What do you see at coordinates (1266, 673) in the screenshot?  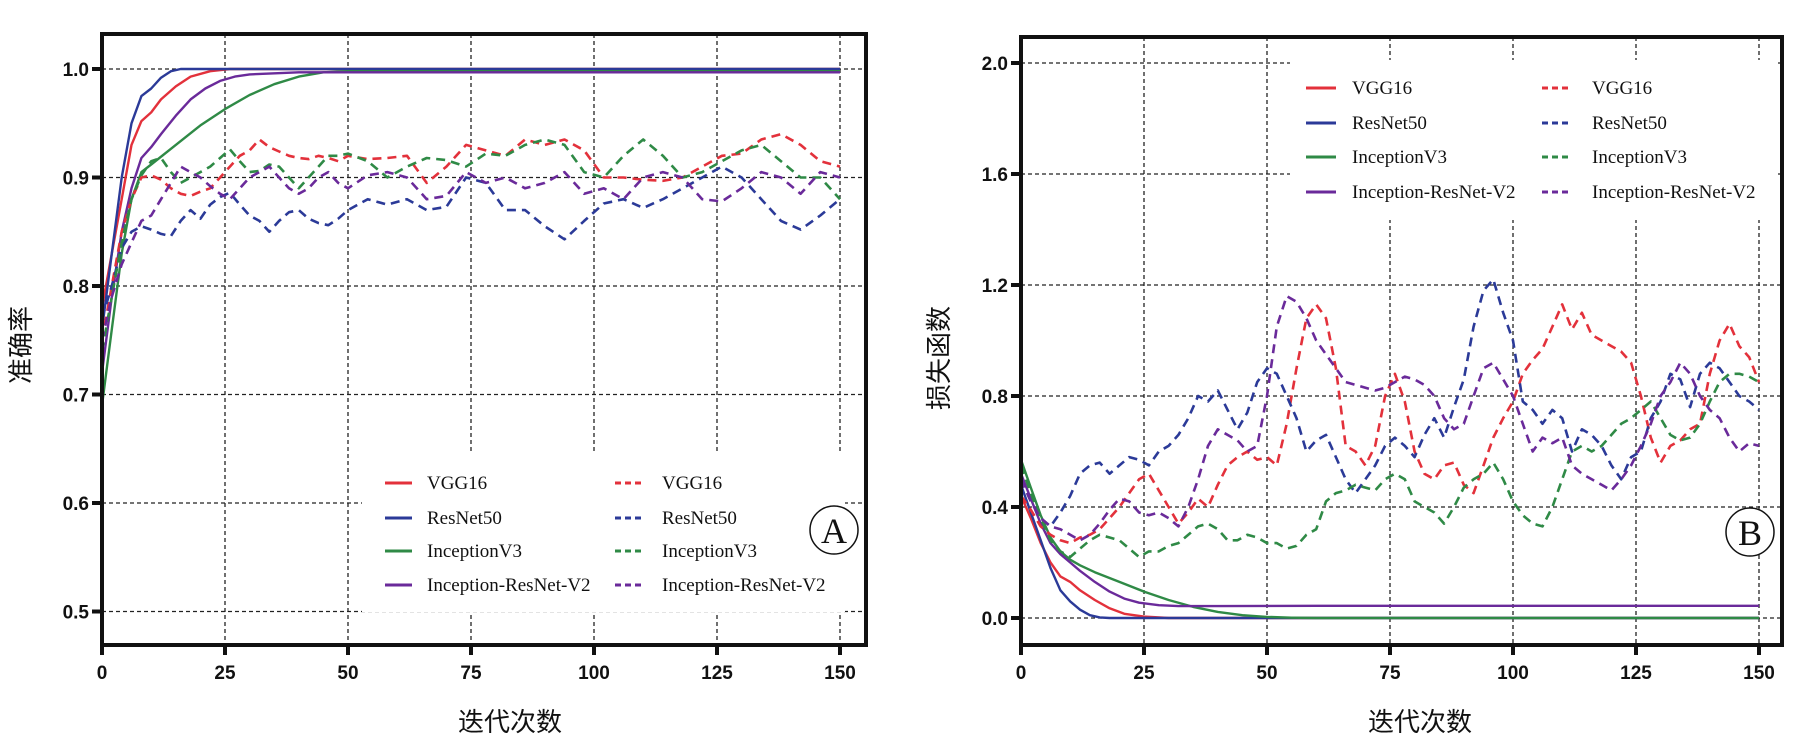 I see `panel-b-x-tick-label: 50` at bounding box center [1266, 673].